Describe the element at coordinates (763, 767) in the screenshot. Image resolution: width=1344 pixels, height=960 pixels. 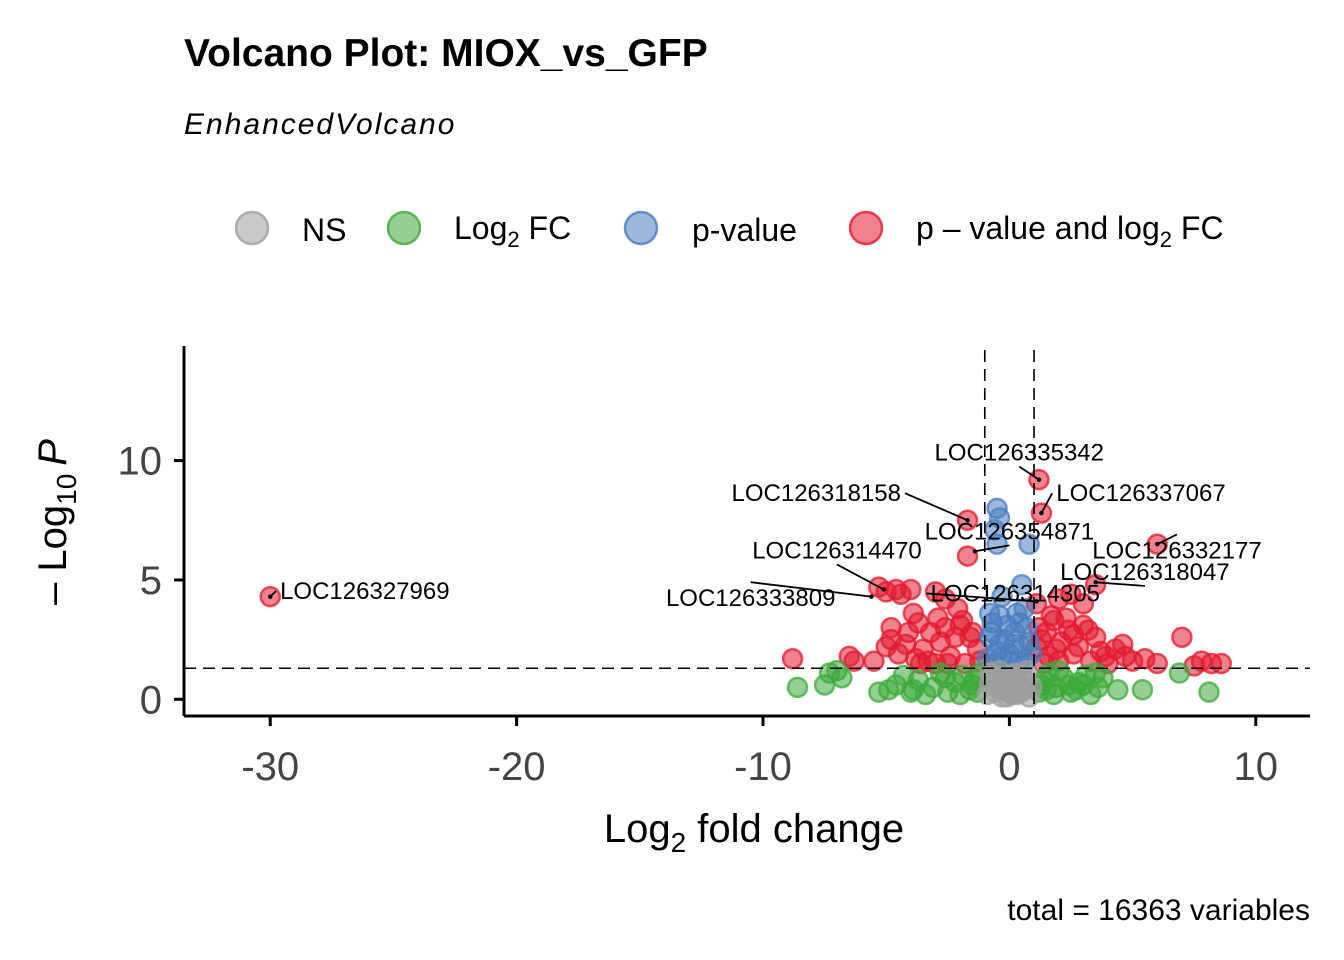
I see `x-tick-label: -10` at that location.